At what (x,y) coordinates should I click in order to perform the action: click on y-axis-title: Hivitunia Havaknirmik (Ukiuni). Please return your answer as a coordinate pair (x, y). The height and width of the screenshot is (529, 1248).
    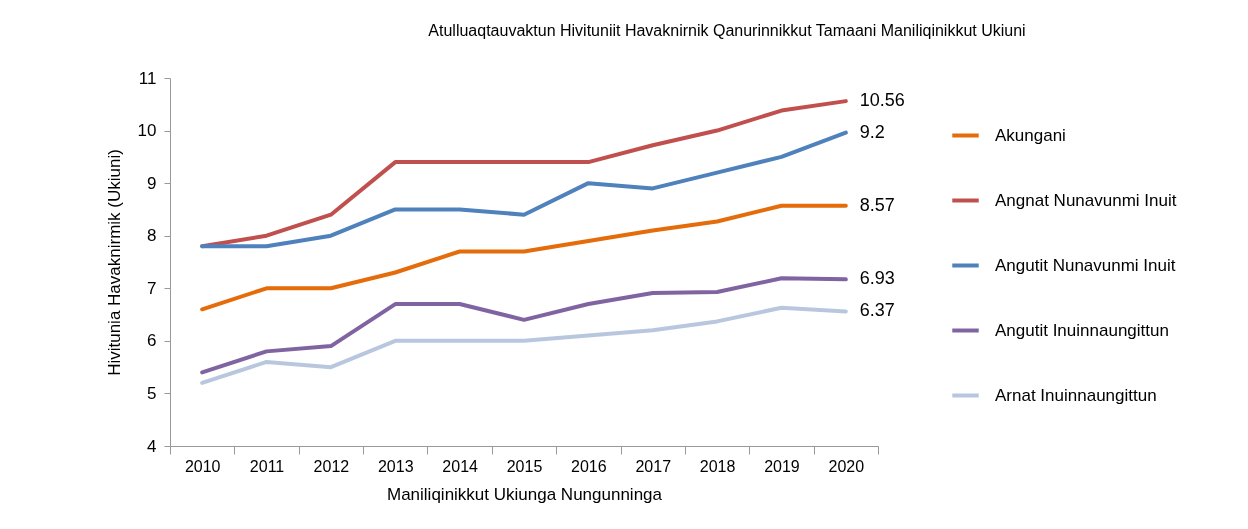
    Looking at the image, I should click on (114, 262).